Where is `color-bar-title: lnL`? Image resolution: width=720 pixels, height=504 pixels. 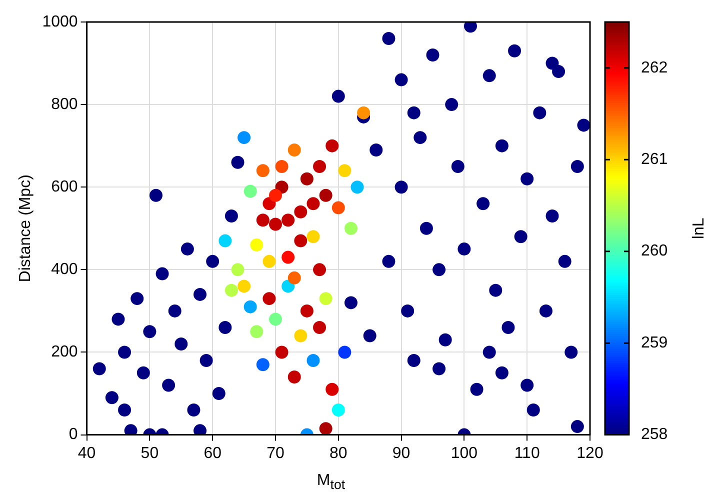
color-bar-title: lnL is located at coordinates (699, 229).